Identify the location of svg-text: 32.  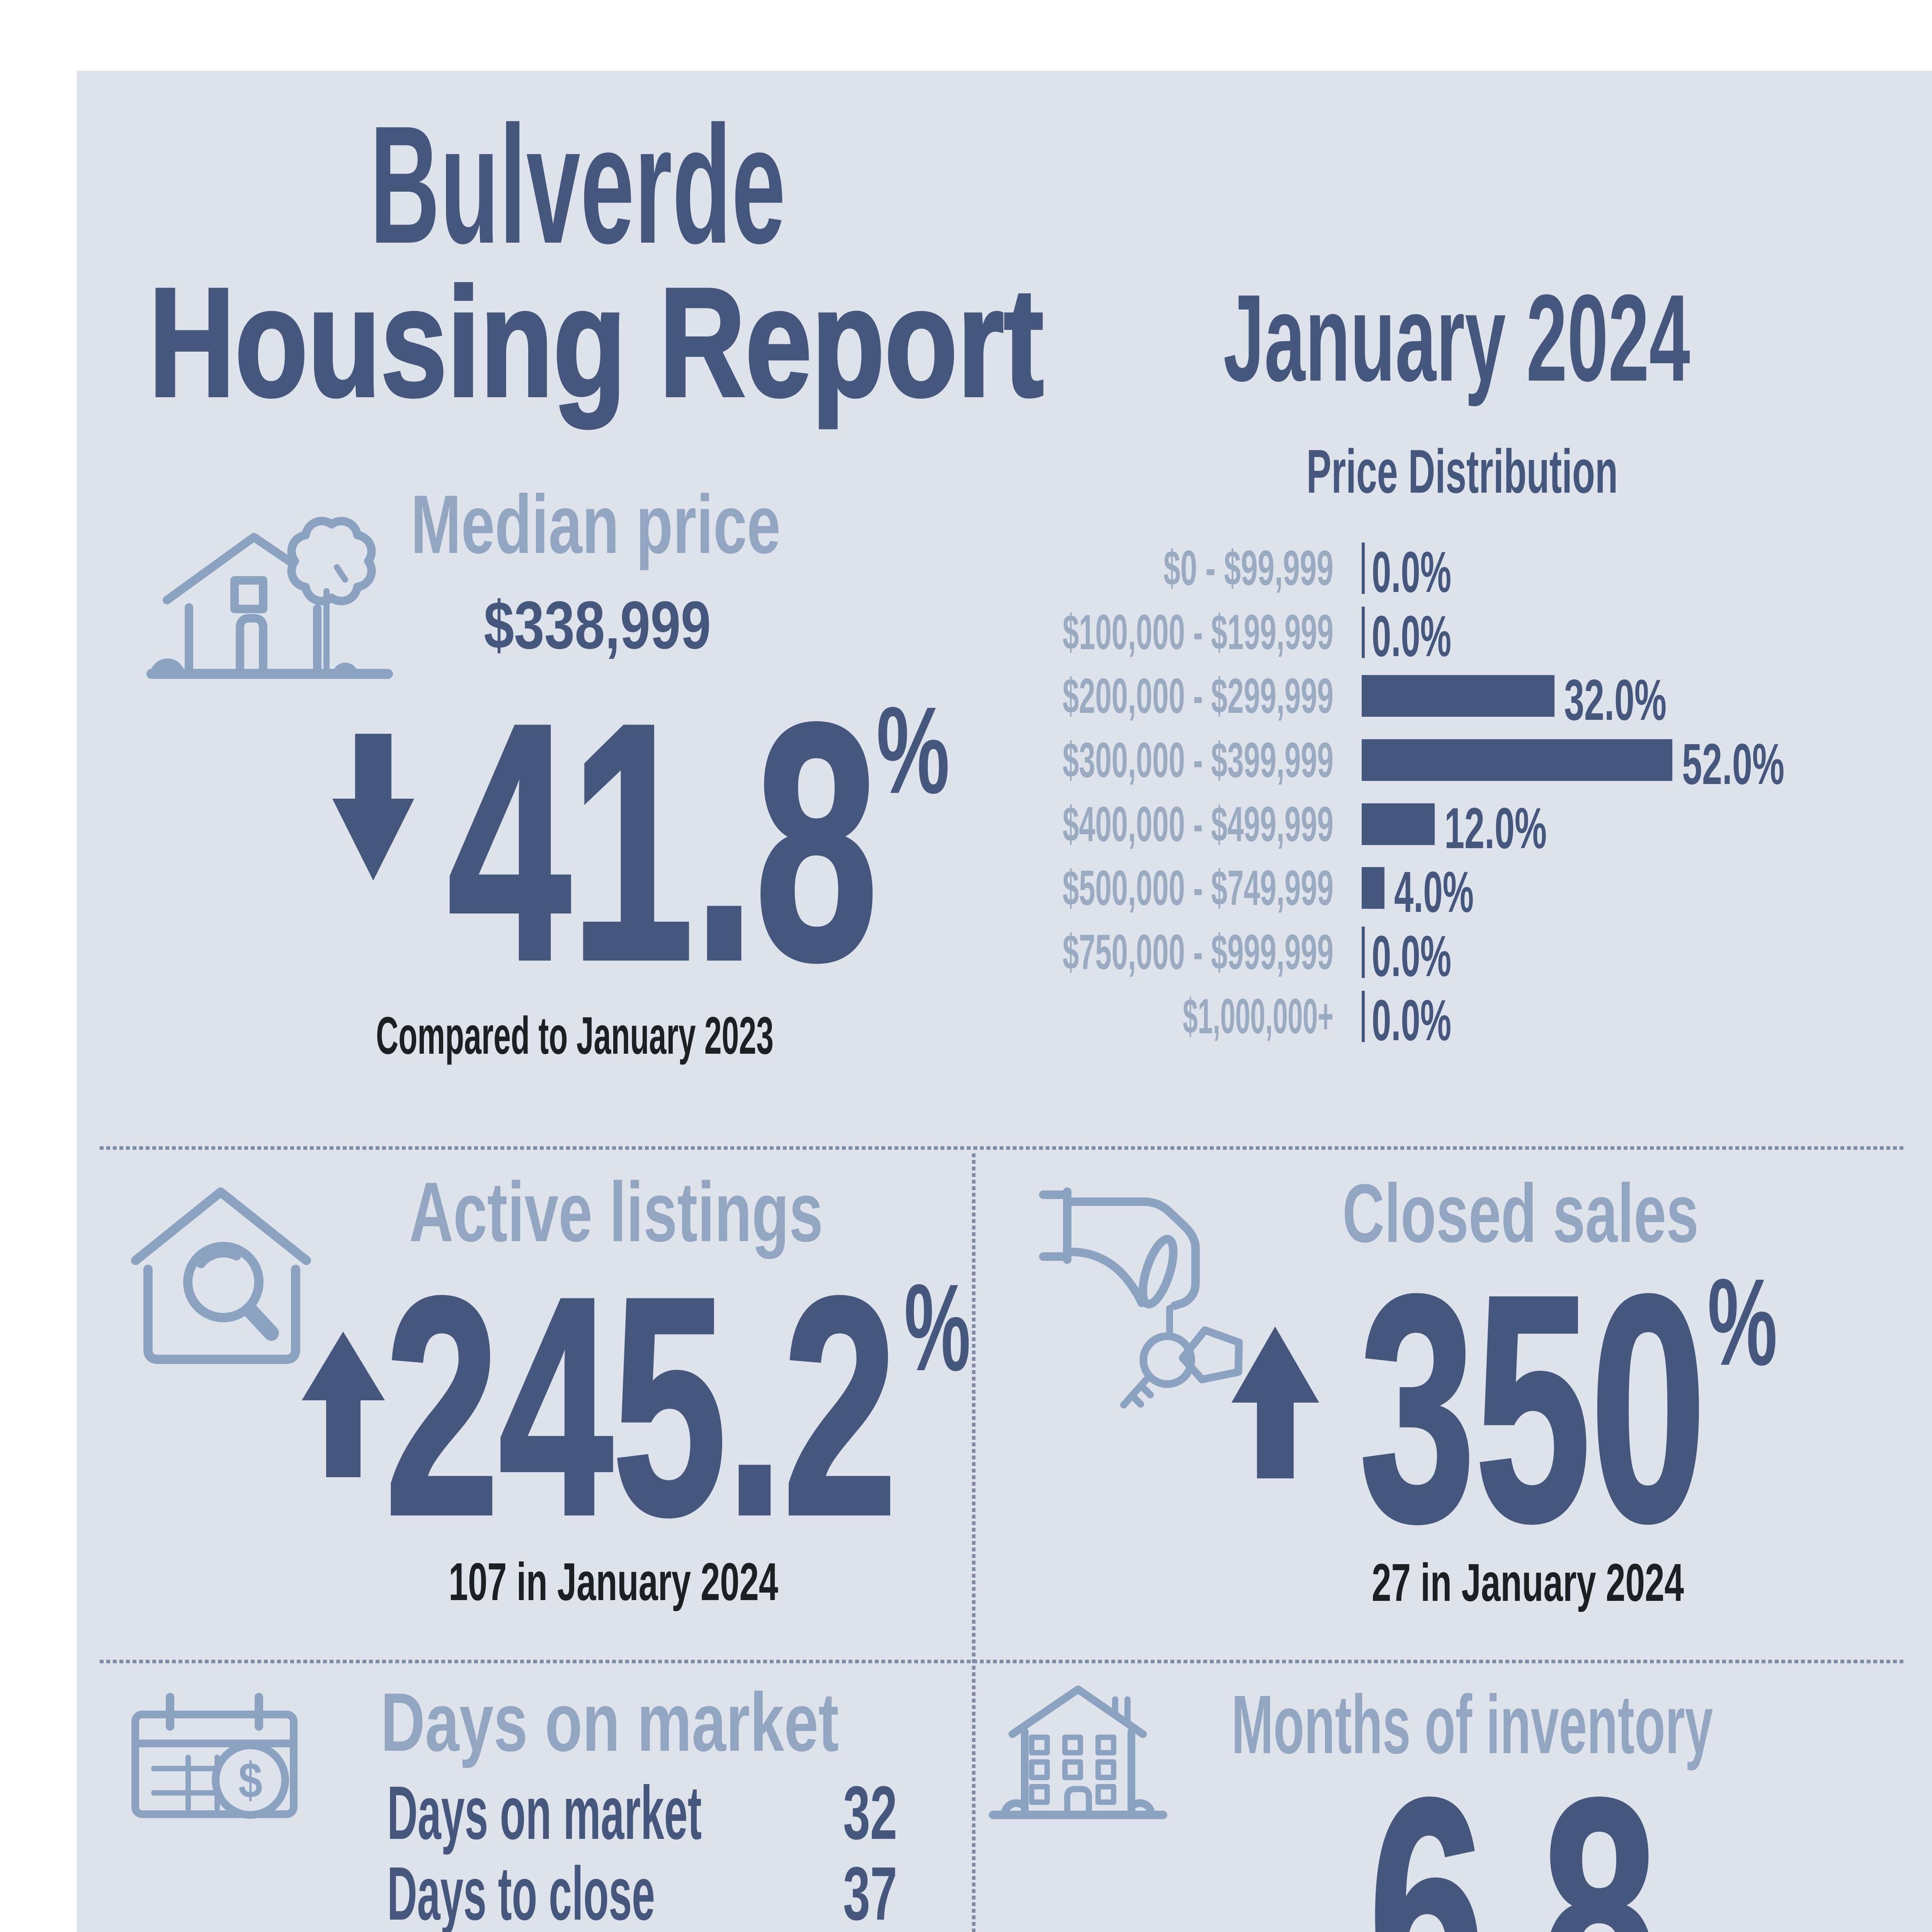
(870, 1813).